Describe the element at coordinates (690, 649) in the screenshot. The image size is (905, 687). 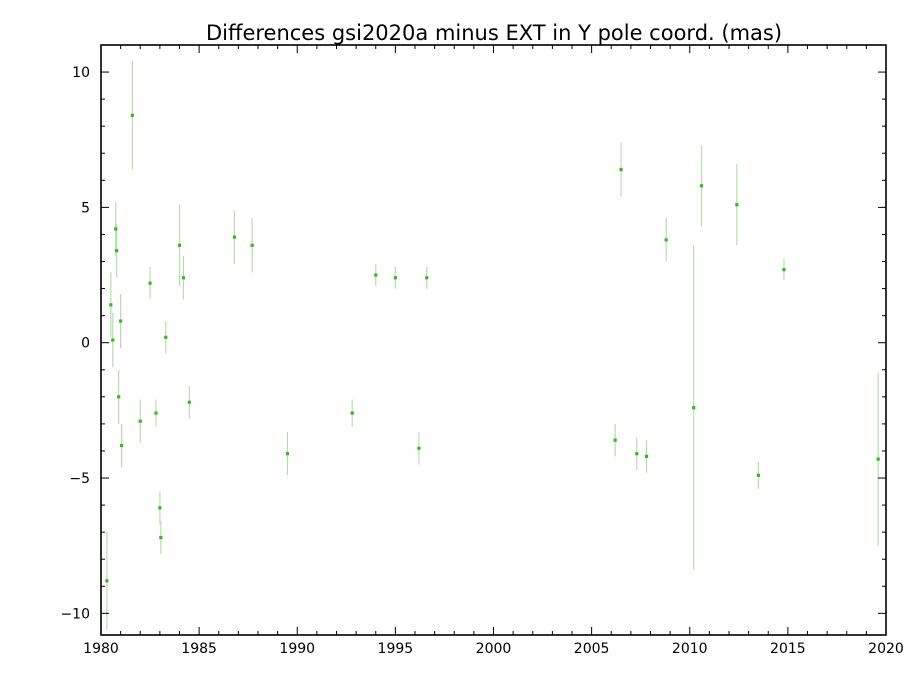
I see `x-tick-label: 2010` at that location.